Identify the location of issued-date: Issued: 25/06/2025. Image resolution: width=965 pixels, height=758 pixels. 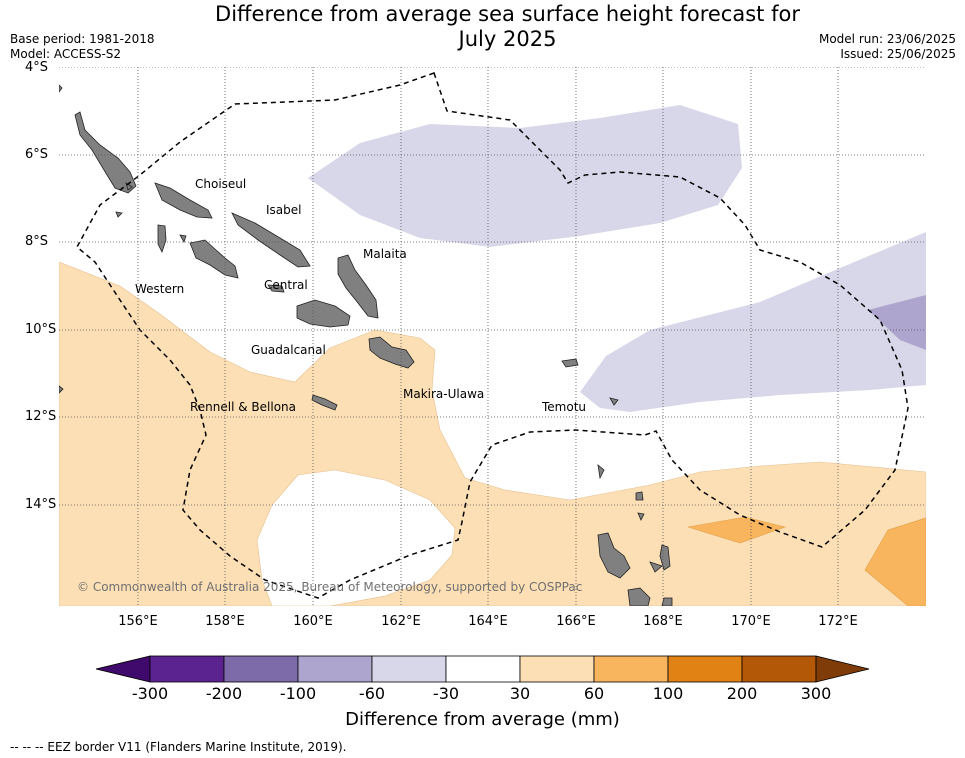
(898, 54).